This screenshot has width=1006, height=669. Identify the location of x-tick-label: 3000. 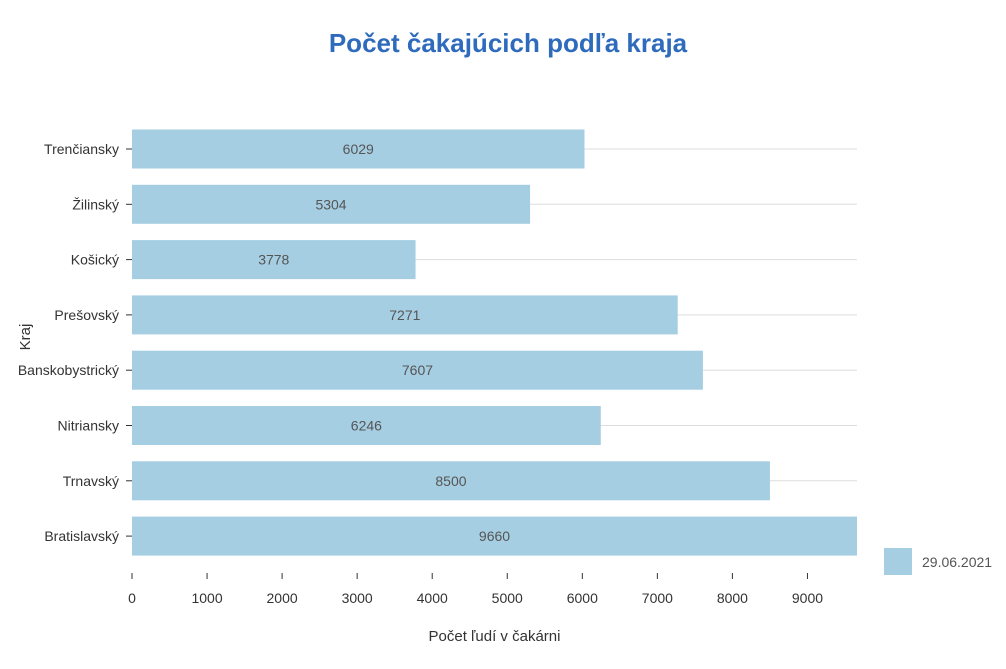
(357, 598).